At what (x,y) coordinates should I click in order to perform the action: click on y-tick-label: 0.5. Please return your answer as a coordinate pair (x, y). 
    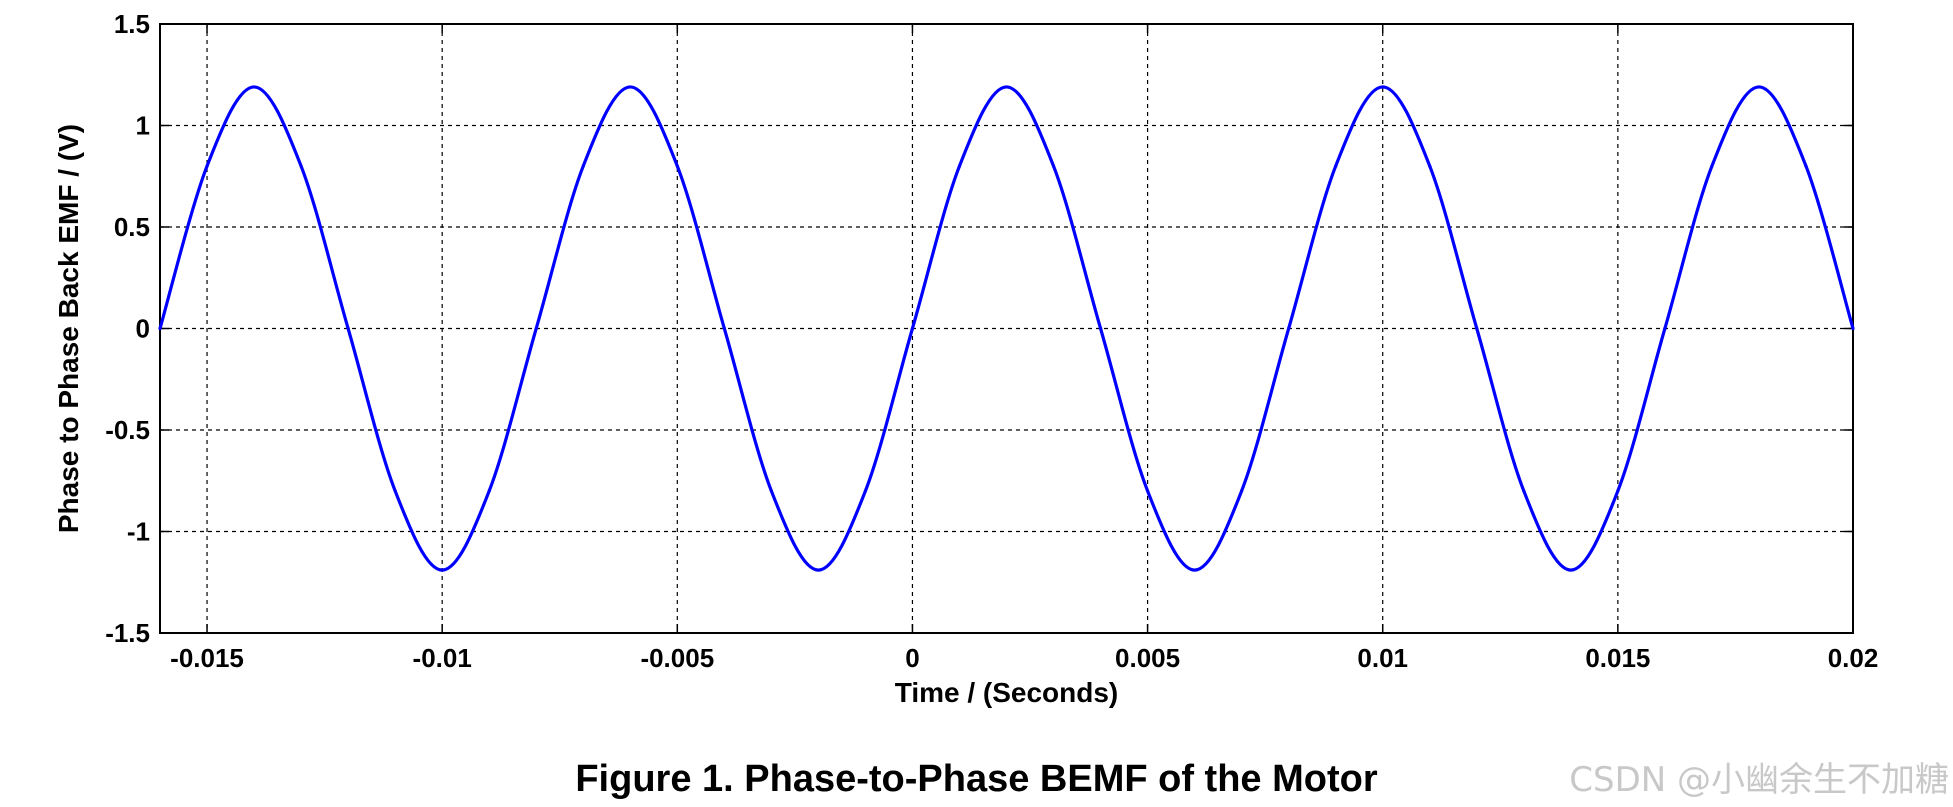
    Looking at the image, I should click on (132, 227).